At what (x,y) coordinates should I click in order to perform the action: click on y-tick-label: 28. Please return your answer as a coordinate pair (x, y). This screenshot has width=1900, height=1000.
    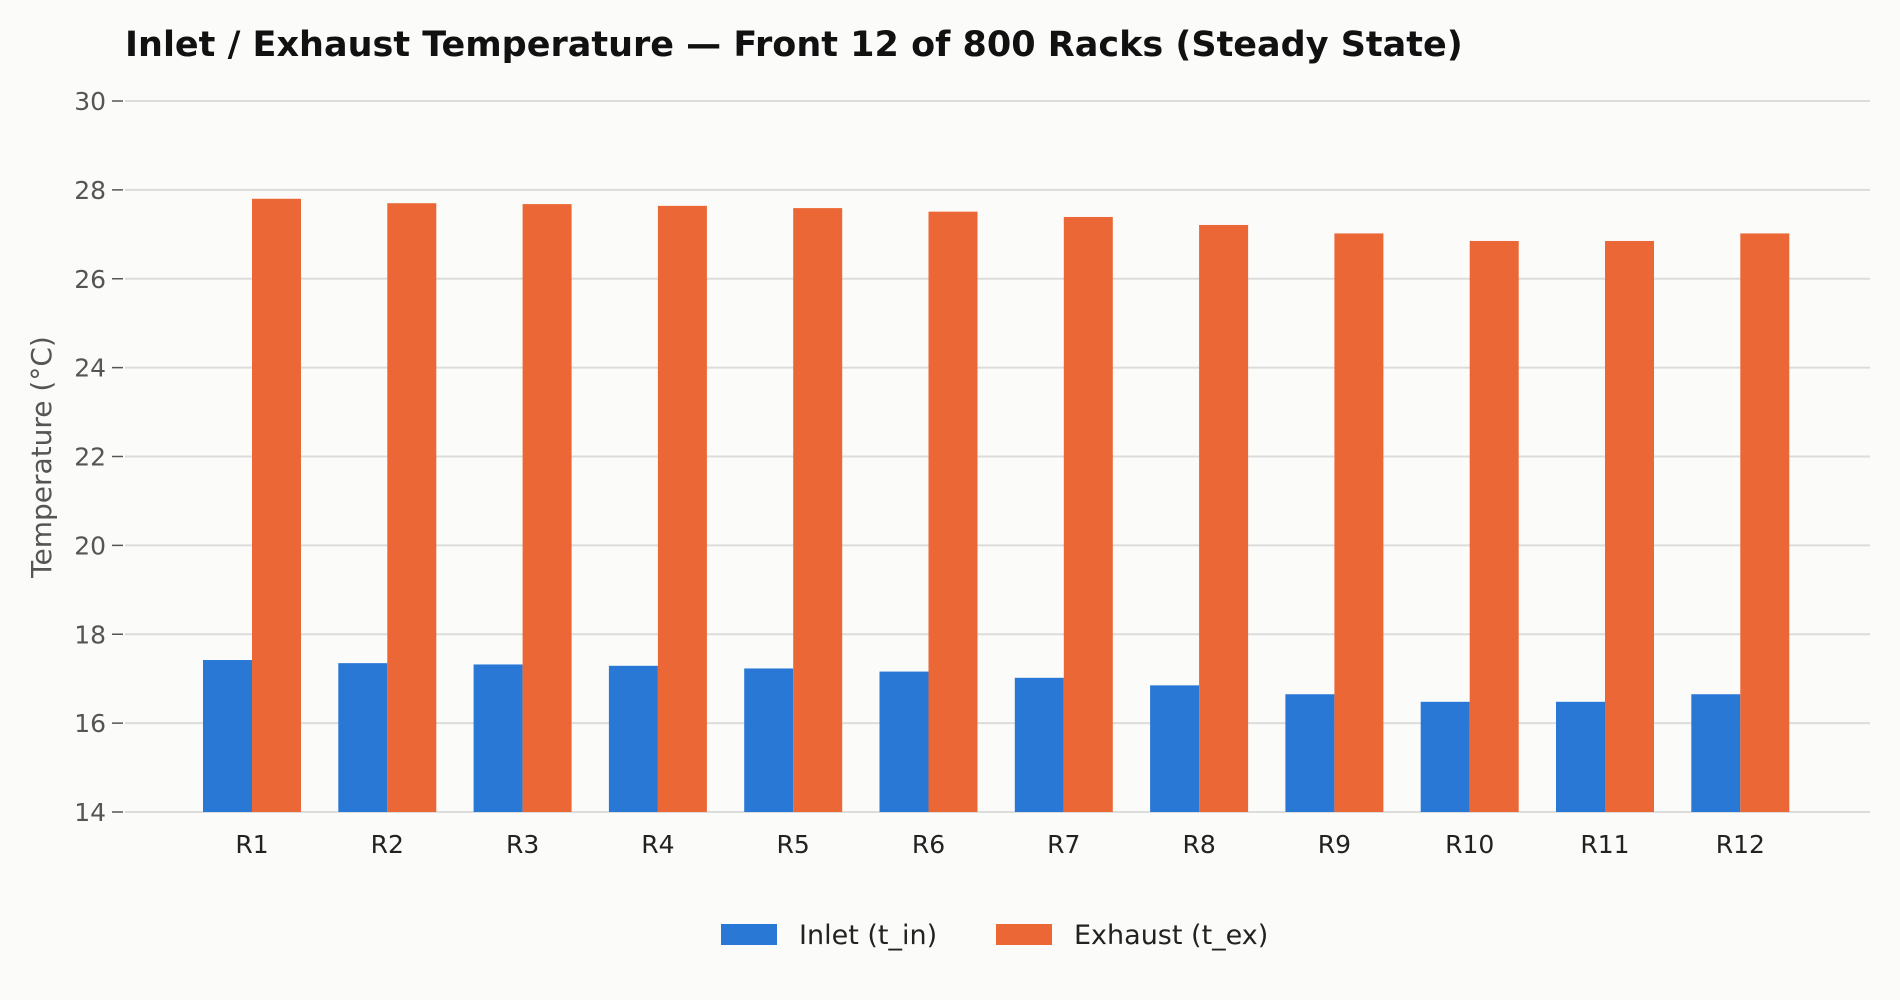
    Looking at the image, I should click on (90, 190).